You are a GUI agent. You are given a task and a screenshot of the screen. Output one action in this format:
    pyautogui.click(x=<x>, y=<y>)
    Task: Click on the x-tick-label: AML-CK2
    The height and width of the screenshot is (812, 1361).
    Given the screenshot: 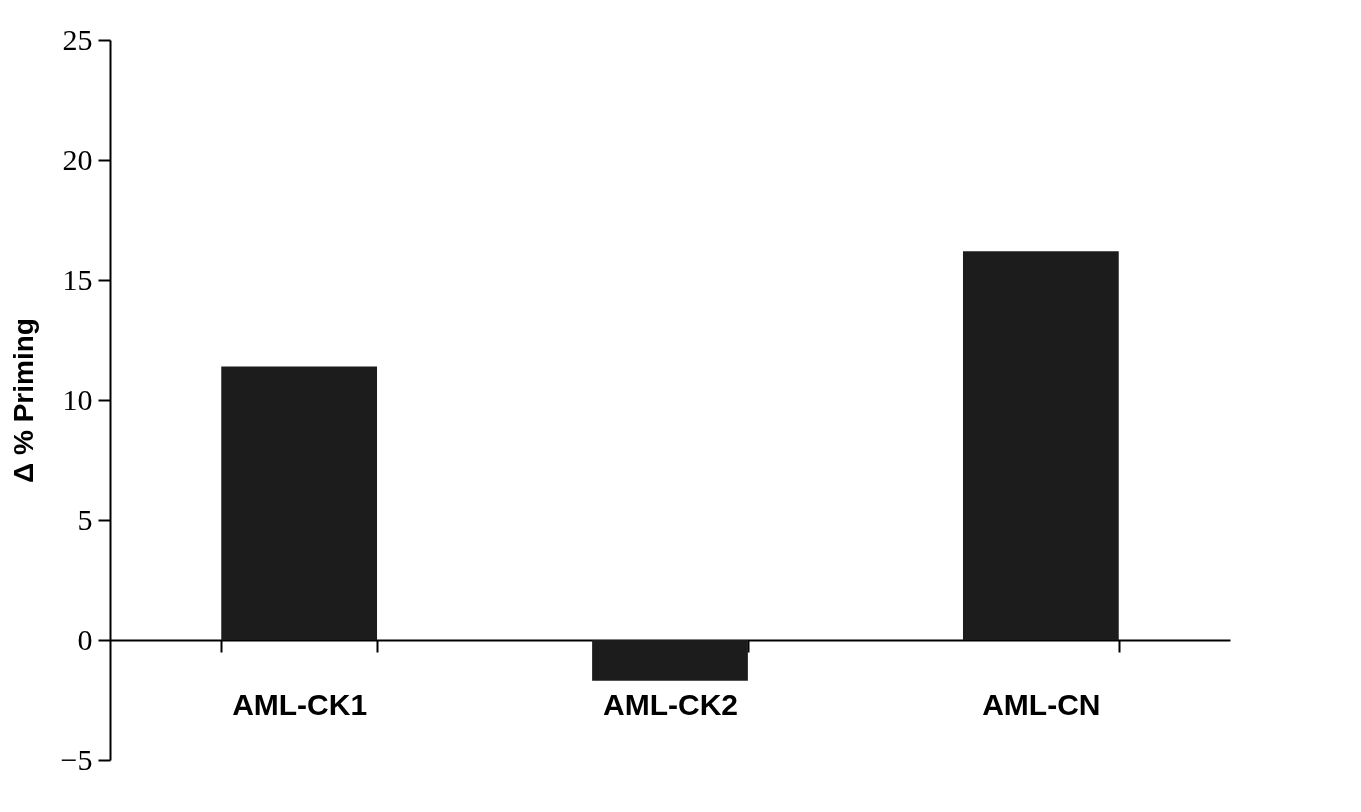 What is the action you would take?
    pyautogui.click(x=670, y=704)
    